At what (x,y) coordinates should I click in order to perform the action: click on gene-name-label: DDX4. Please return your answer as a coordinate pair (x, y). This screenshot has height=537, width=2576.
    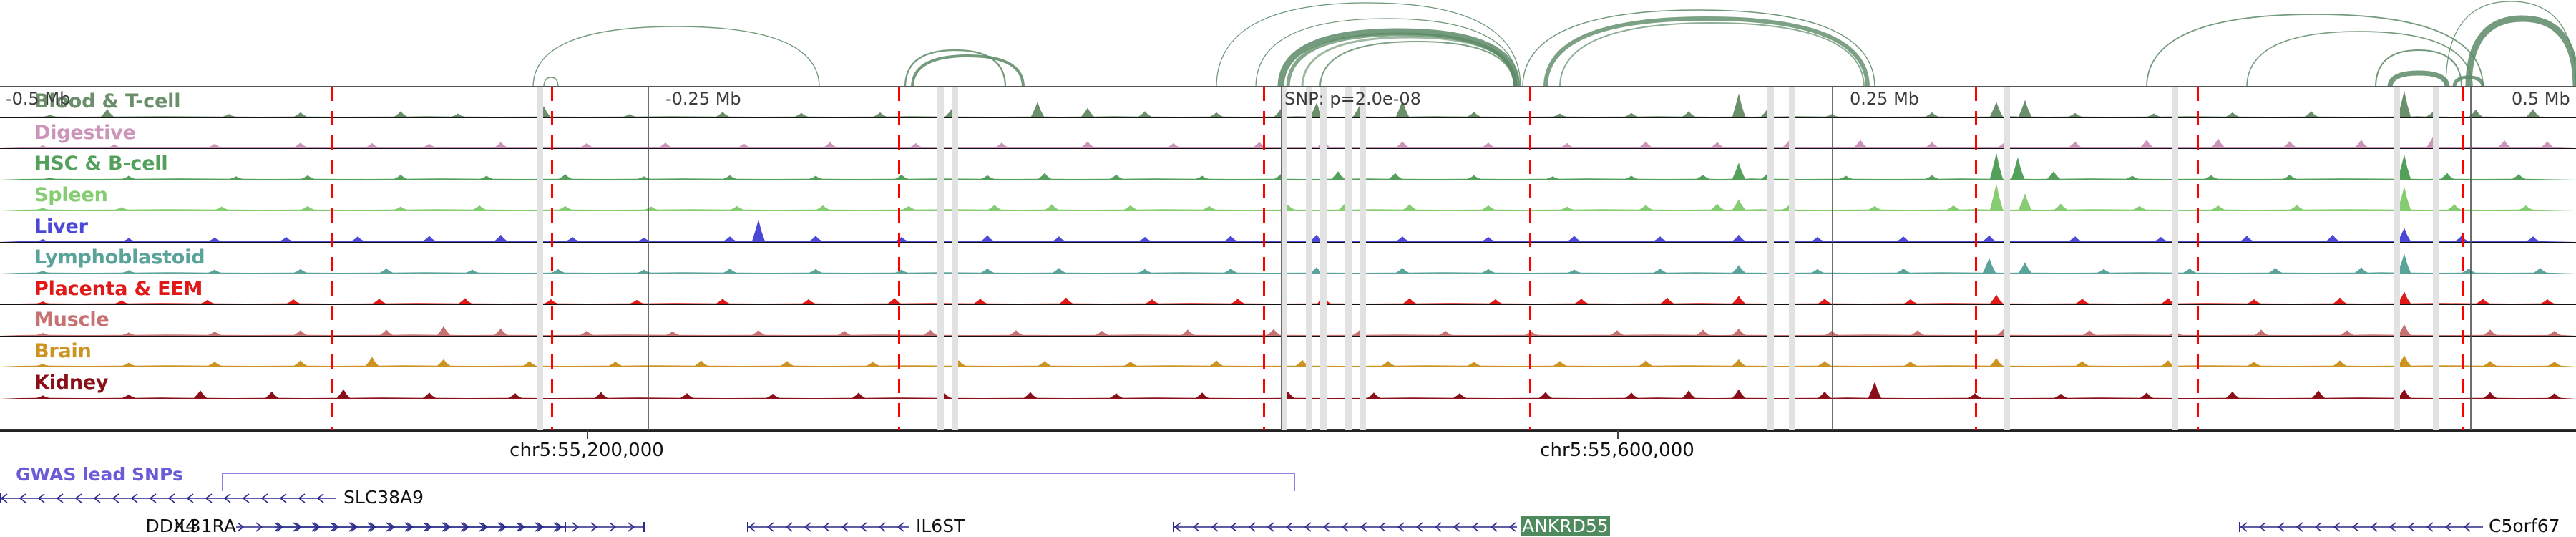
    Looking at the image, I should click on (171, 526).